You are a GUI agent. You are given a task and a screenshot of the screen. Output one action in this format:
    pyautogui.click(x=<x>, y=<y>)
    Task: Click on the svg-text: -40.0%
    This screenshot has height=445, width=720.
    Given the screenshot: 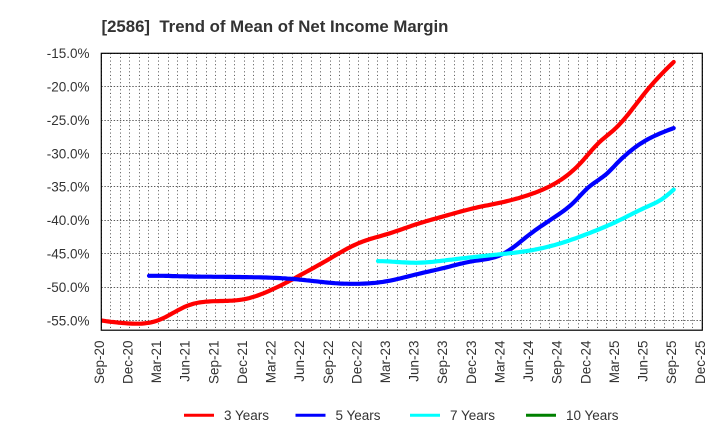 What is the action you would take?
    pyautogui.click(x=68, y=220)
    